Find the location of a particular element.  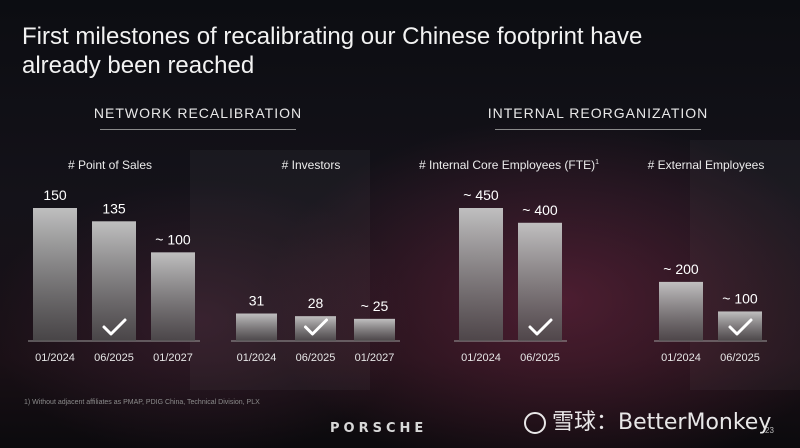

snowball-icon is located at coordinates (535, 423).